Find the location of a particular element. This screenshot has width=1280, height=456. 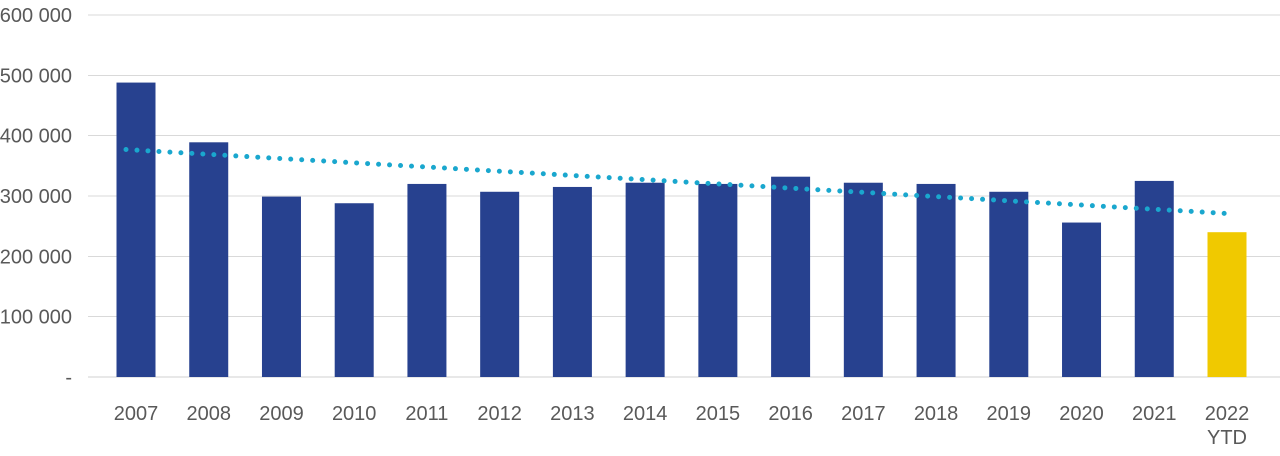

bar-2020 is located at coordinates (1082, 299).